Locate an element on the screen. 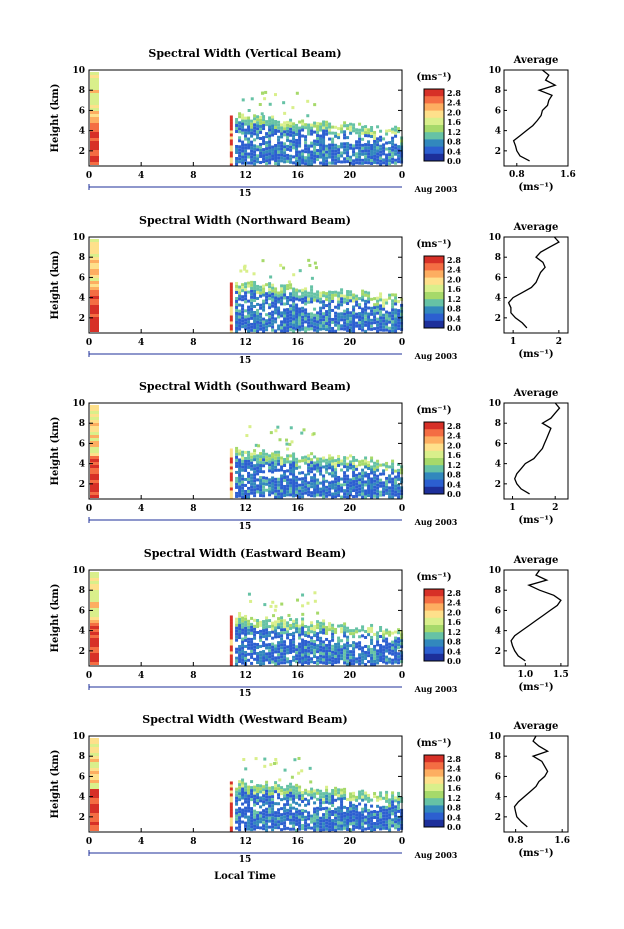 The width and height of the screenshot is (624, 929). colorbar-swatch is located at coordinates (434, 476).